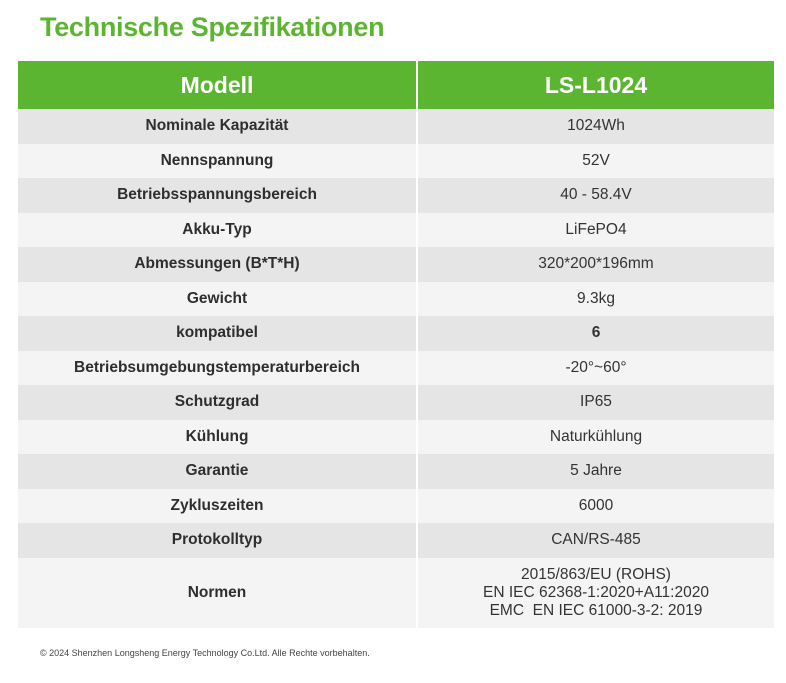  I want to click on page-title: Technische Spezifikationen, so click(212, 27).